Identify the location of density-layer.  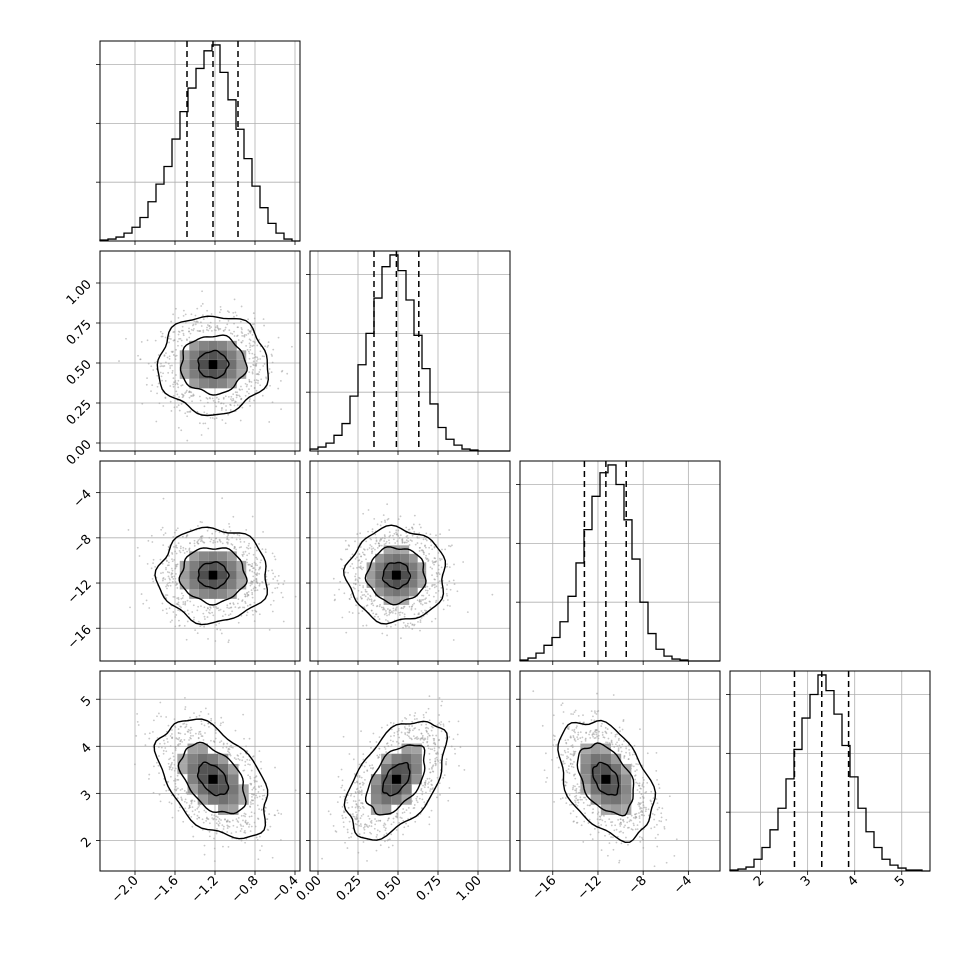
(413, 572).